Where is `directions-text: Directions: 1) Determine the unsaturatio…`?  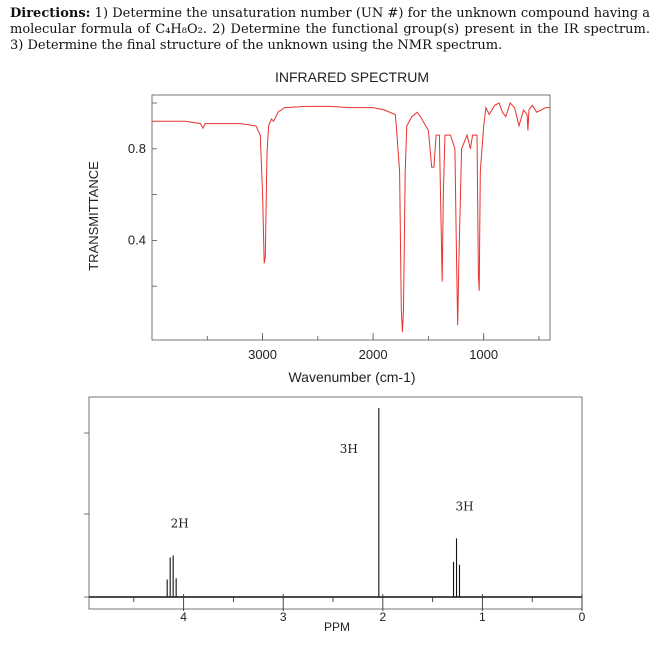 directions-text: Directions: 1) Determine the unsaturatio… is located at coordinates (330, 30).